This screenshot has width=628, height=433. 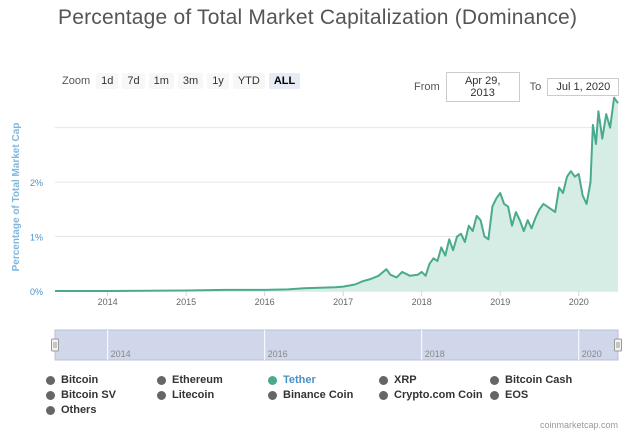 What do you see at coordinates (535, 87) in the screenshot?
I see `to-label: To` at bounding box center [535, 87].